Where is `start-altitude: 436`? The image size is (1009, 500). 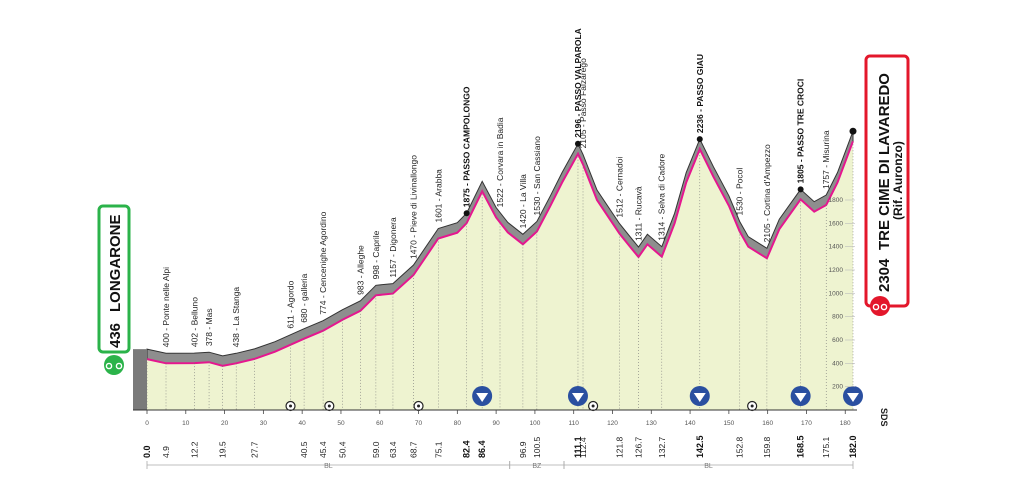 start-altitude: 436 is located at coordinates (115, 335).